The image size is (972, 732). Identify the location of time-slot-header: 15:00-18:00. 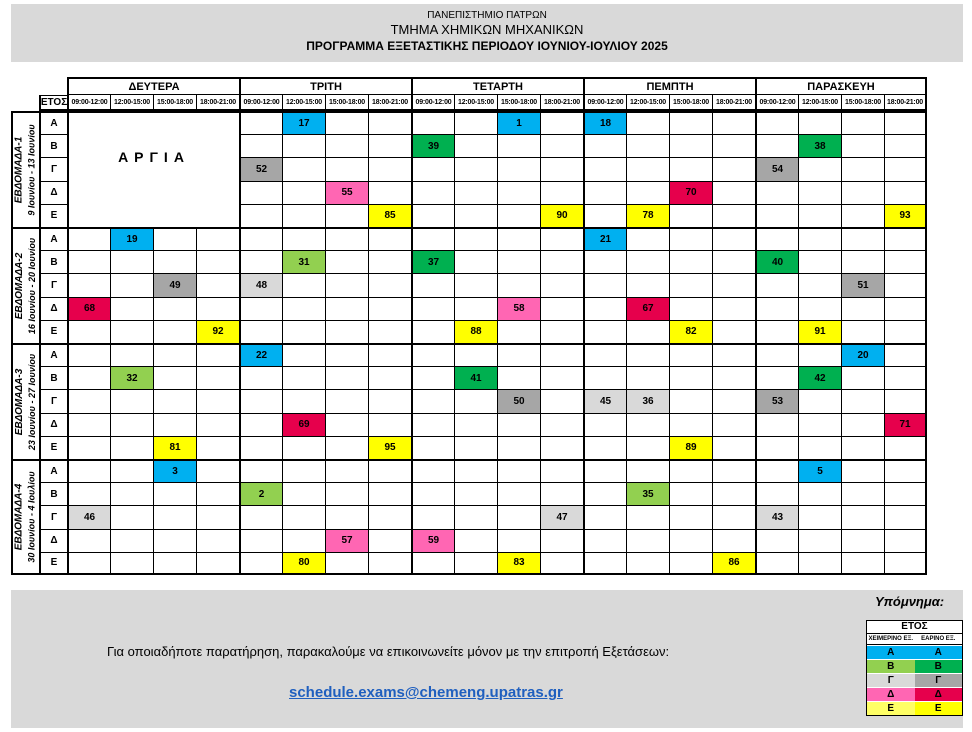
(174, 103).